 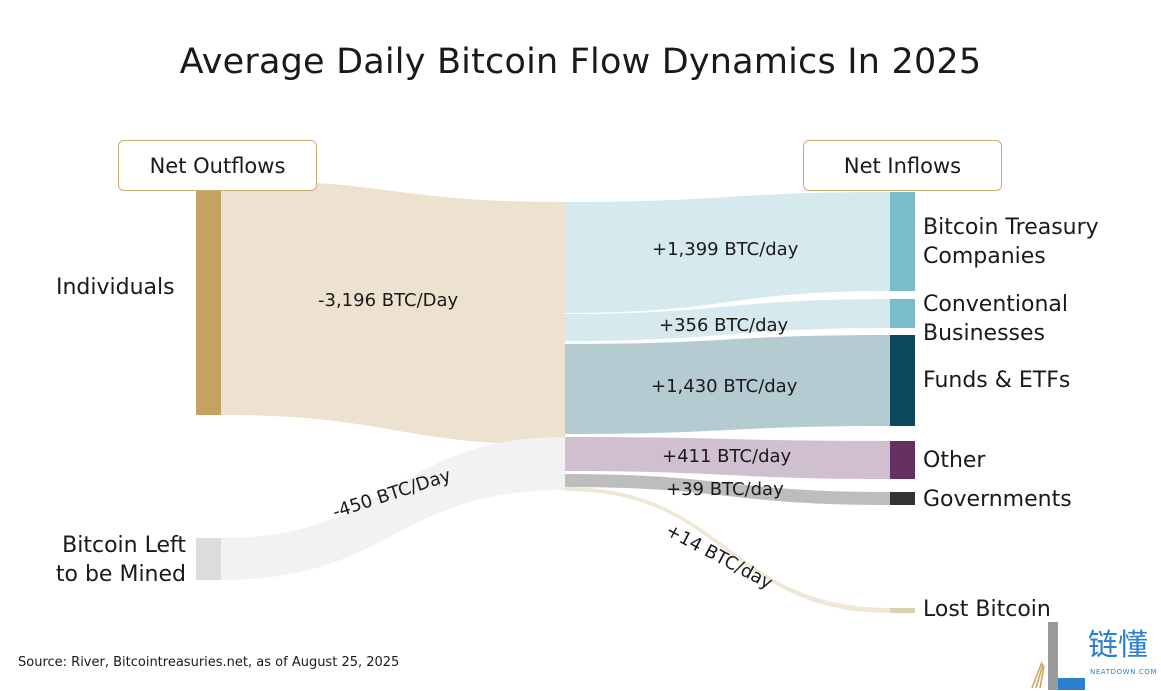 What do you see at coordinates (393, 508) in the screenshot?
I see `flow-mined` at bounding box center [393, 508].